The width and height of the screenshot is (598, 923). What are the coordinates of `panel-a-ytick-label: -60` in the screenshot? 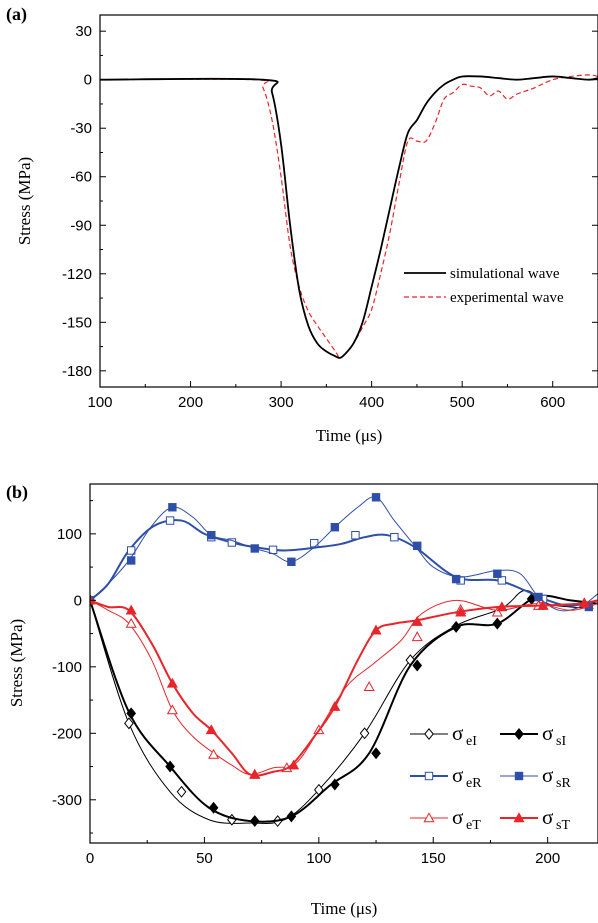 It's located at (81, 177).